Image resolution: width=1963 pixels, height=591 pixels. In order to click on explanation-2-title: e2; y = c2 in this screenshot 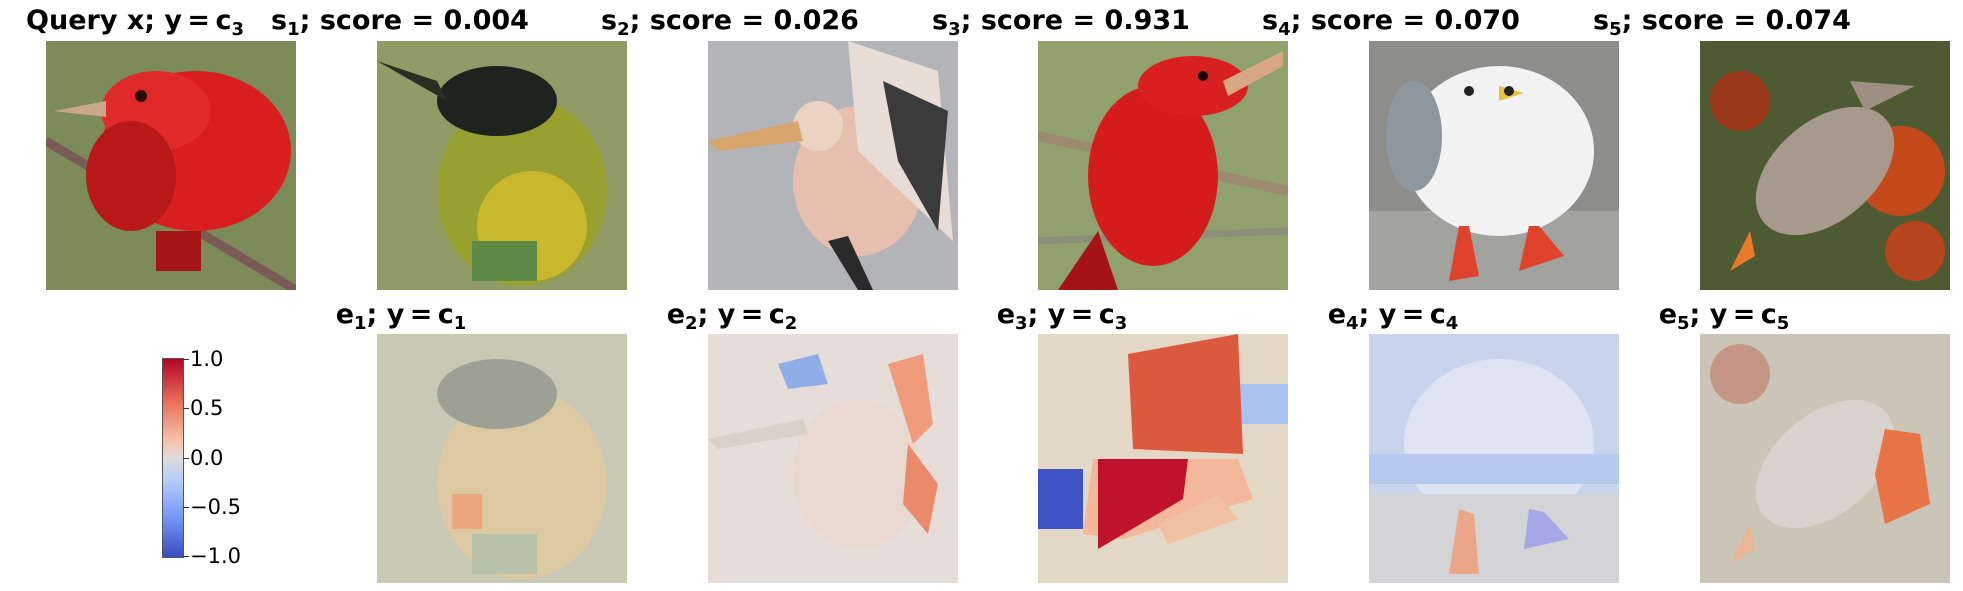, I will do `click(732, 317)`.